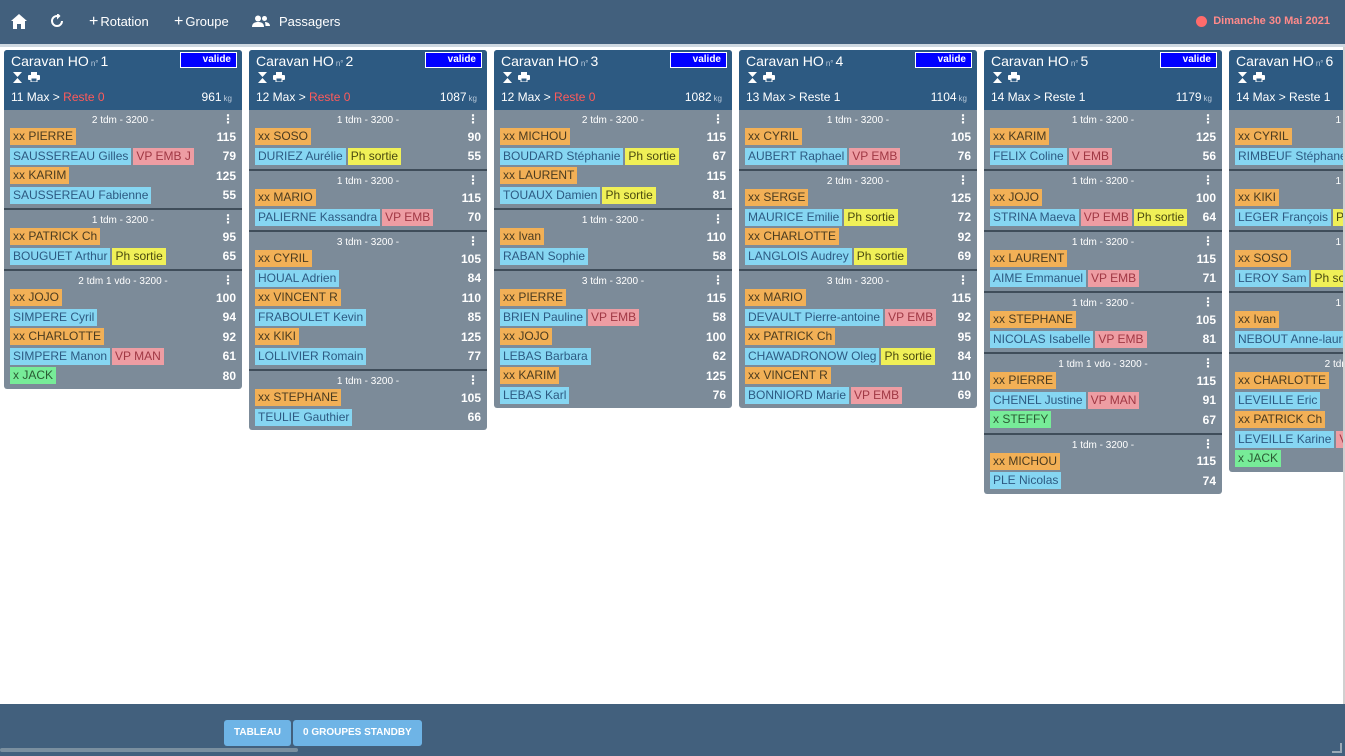 This screenshot has height=756, width=1345. Describe the element at coordinates (368, 357) in the screenshot. I see `passenger-row: LOLLIVIER Romain 77` at that location.